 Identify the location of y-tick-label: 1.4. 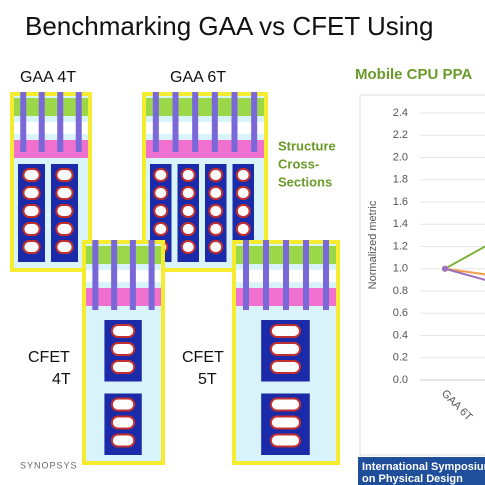
(400, 224).